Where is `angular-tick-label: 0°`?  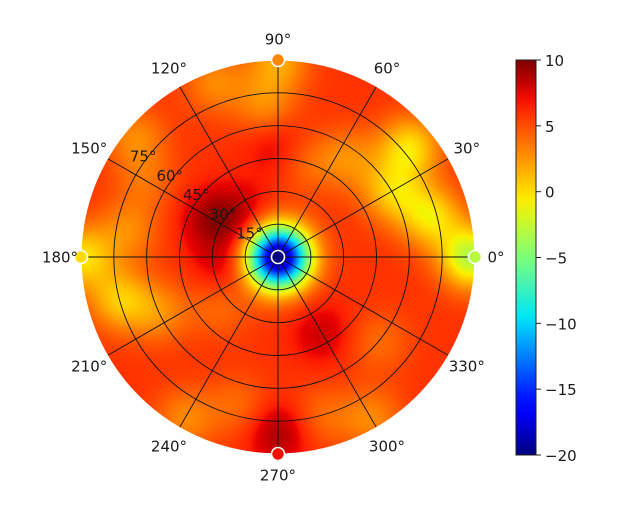
angular-tick-label: 0° is located at coordinates (495, 258).